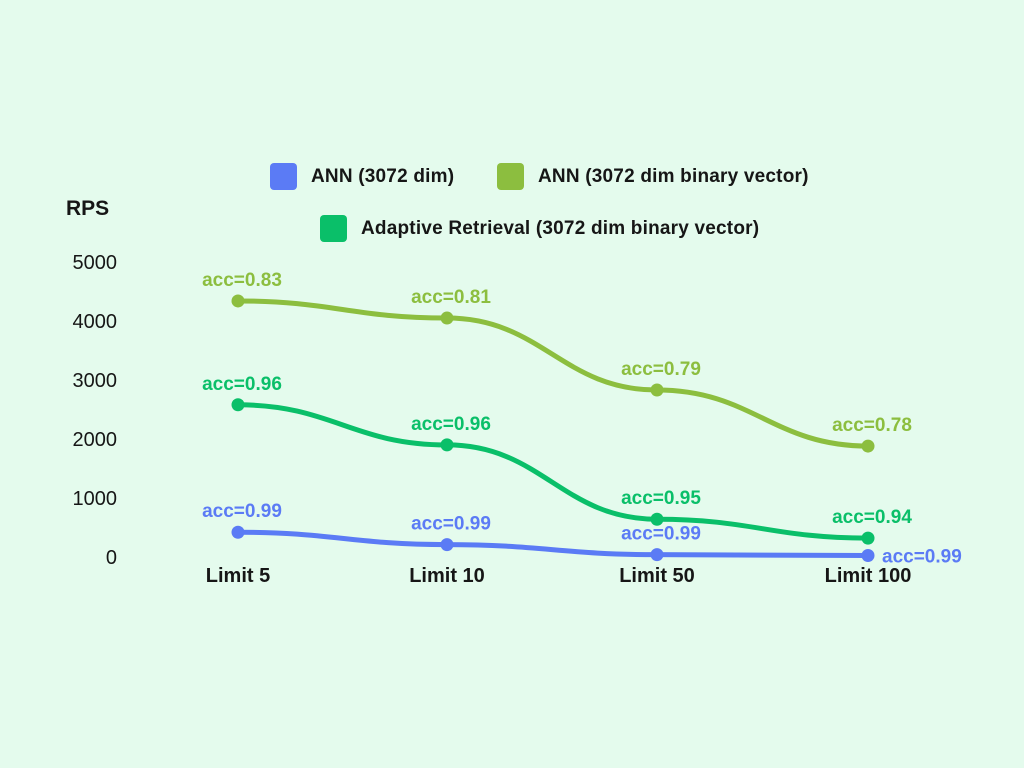  I want to click on x-axis-label: Limit 100, so click(868, 576).